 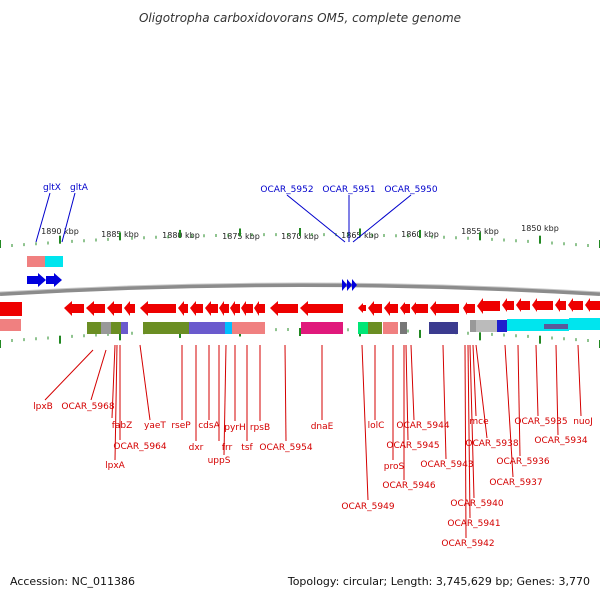 What do you see at coordinates (54, 280) in the screenshot?
I see `gene-arrow-gltA` at bounding box center [54, 280].